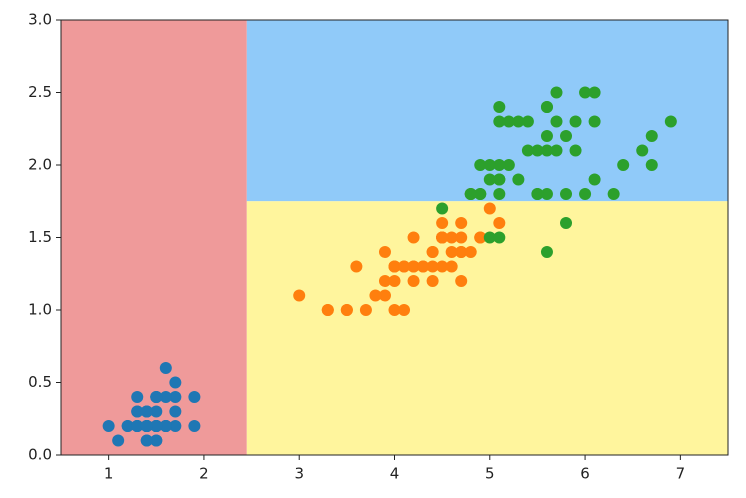 This screenshot has height=498, width=746. What do you see at coordinates (40, 382) in the screenshot?
I see `y-tick-label: 0.5` at bounding box center [40, 382].